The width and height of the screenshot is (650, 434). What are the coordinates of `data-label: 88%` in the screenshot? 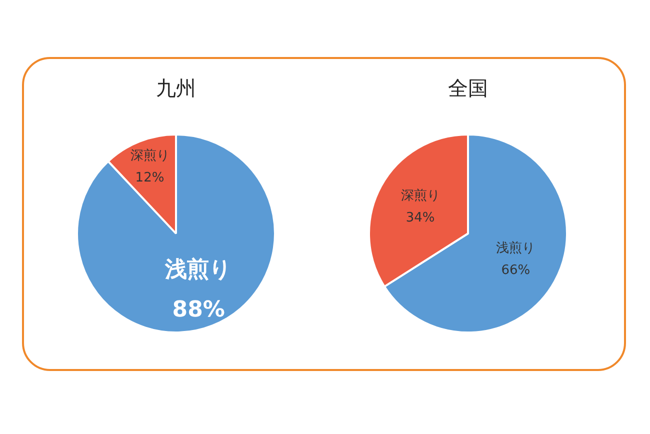 It's located at (198, 309).